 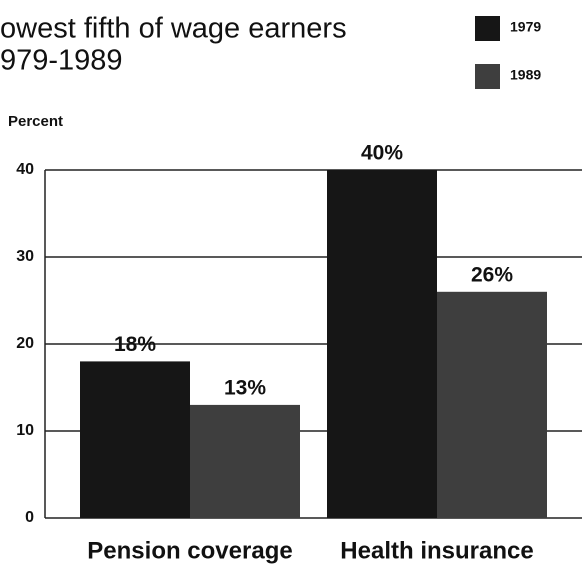 What do you see at coordinates (135, 344) in the screenshot?
I see `value-label: 18%` at bounding box center [135, 344].